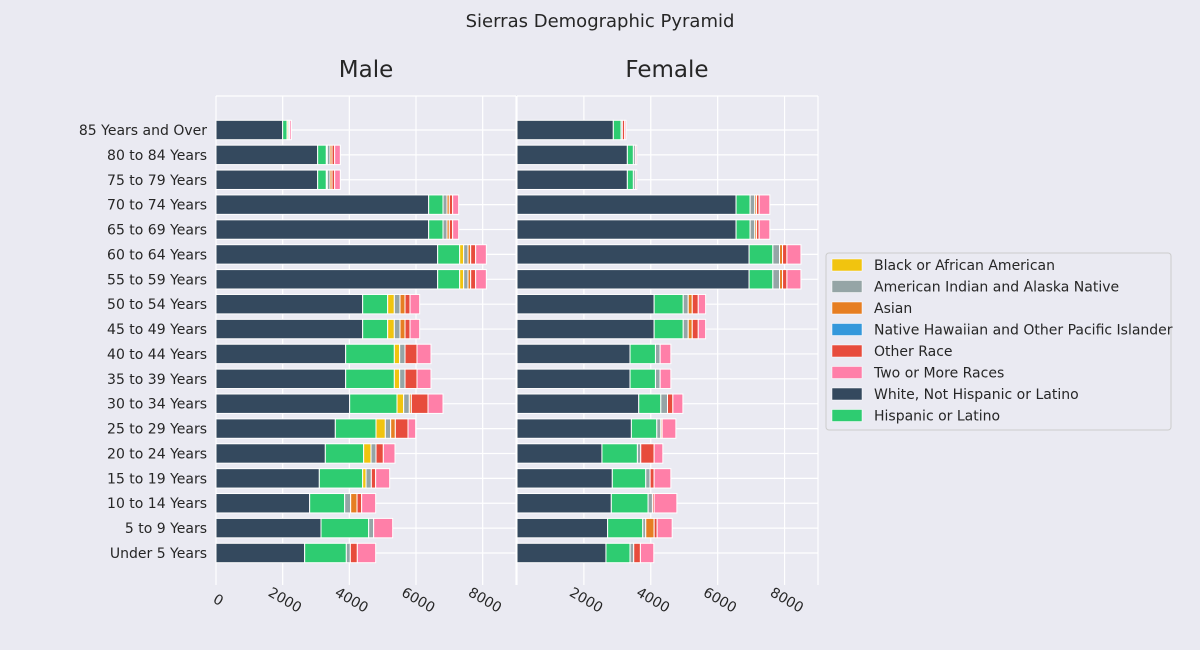 The width and height of the screenshot is (1200, 650). I want to click on male-bar-two-or-more-races-70-to-74-years, so click(456, 204).